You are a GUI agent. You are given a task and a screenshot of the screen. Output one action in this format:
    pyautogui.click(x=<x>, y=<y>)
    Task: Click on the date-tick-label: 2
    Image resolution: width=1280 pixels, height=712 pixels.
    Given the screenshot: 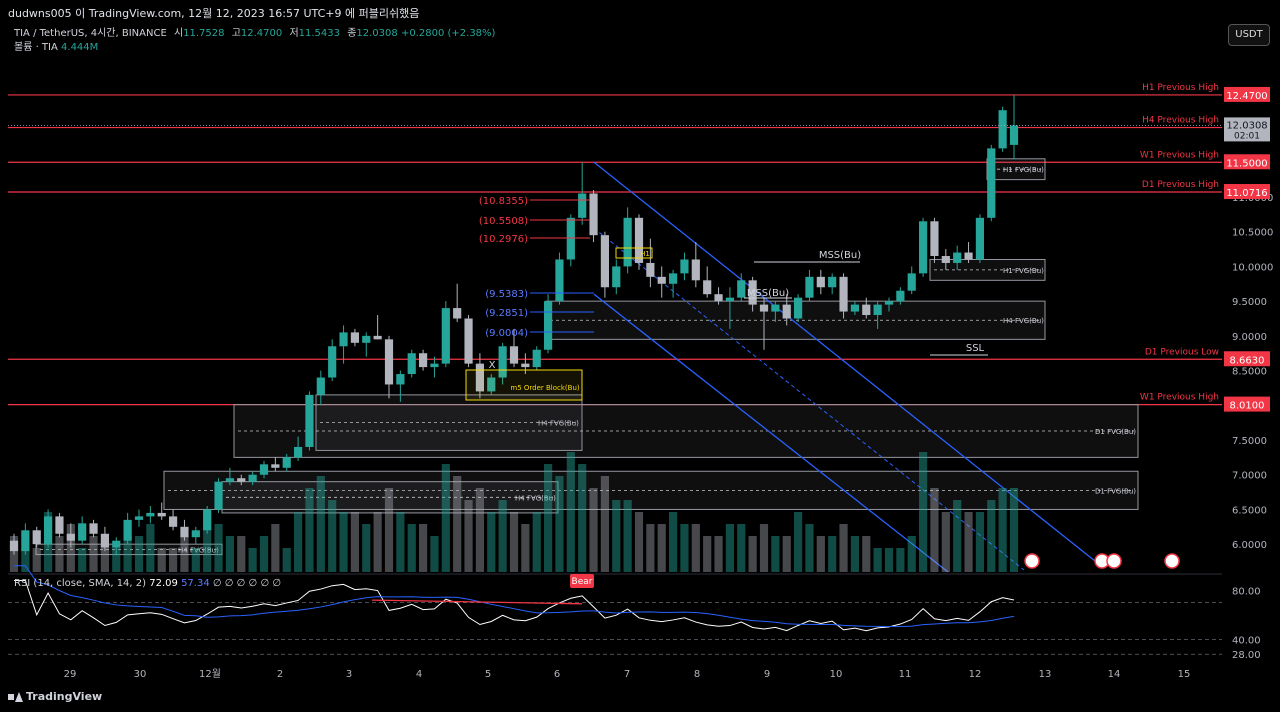 What is the action you would take?
    pyautogui.click(x=280, y=674)
    